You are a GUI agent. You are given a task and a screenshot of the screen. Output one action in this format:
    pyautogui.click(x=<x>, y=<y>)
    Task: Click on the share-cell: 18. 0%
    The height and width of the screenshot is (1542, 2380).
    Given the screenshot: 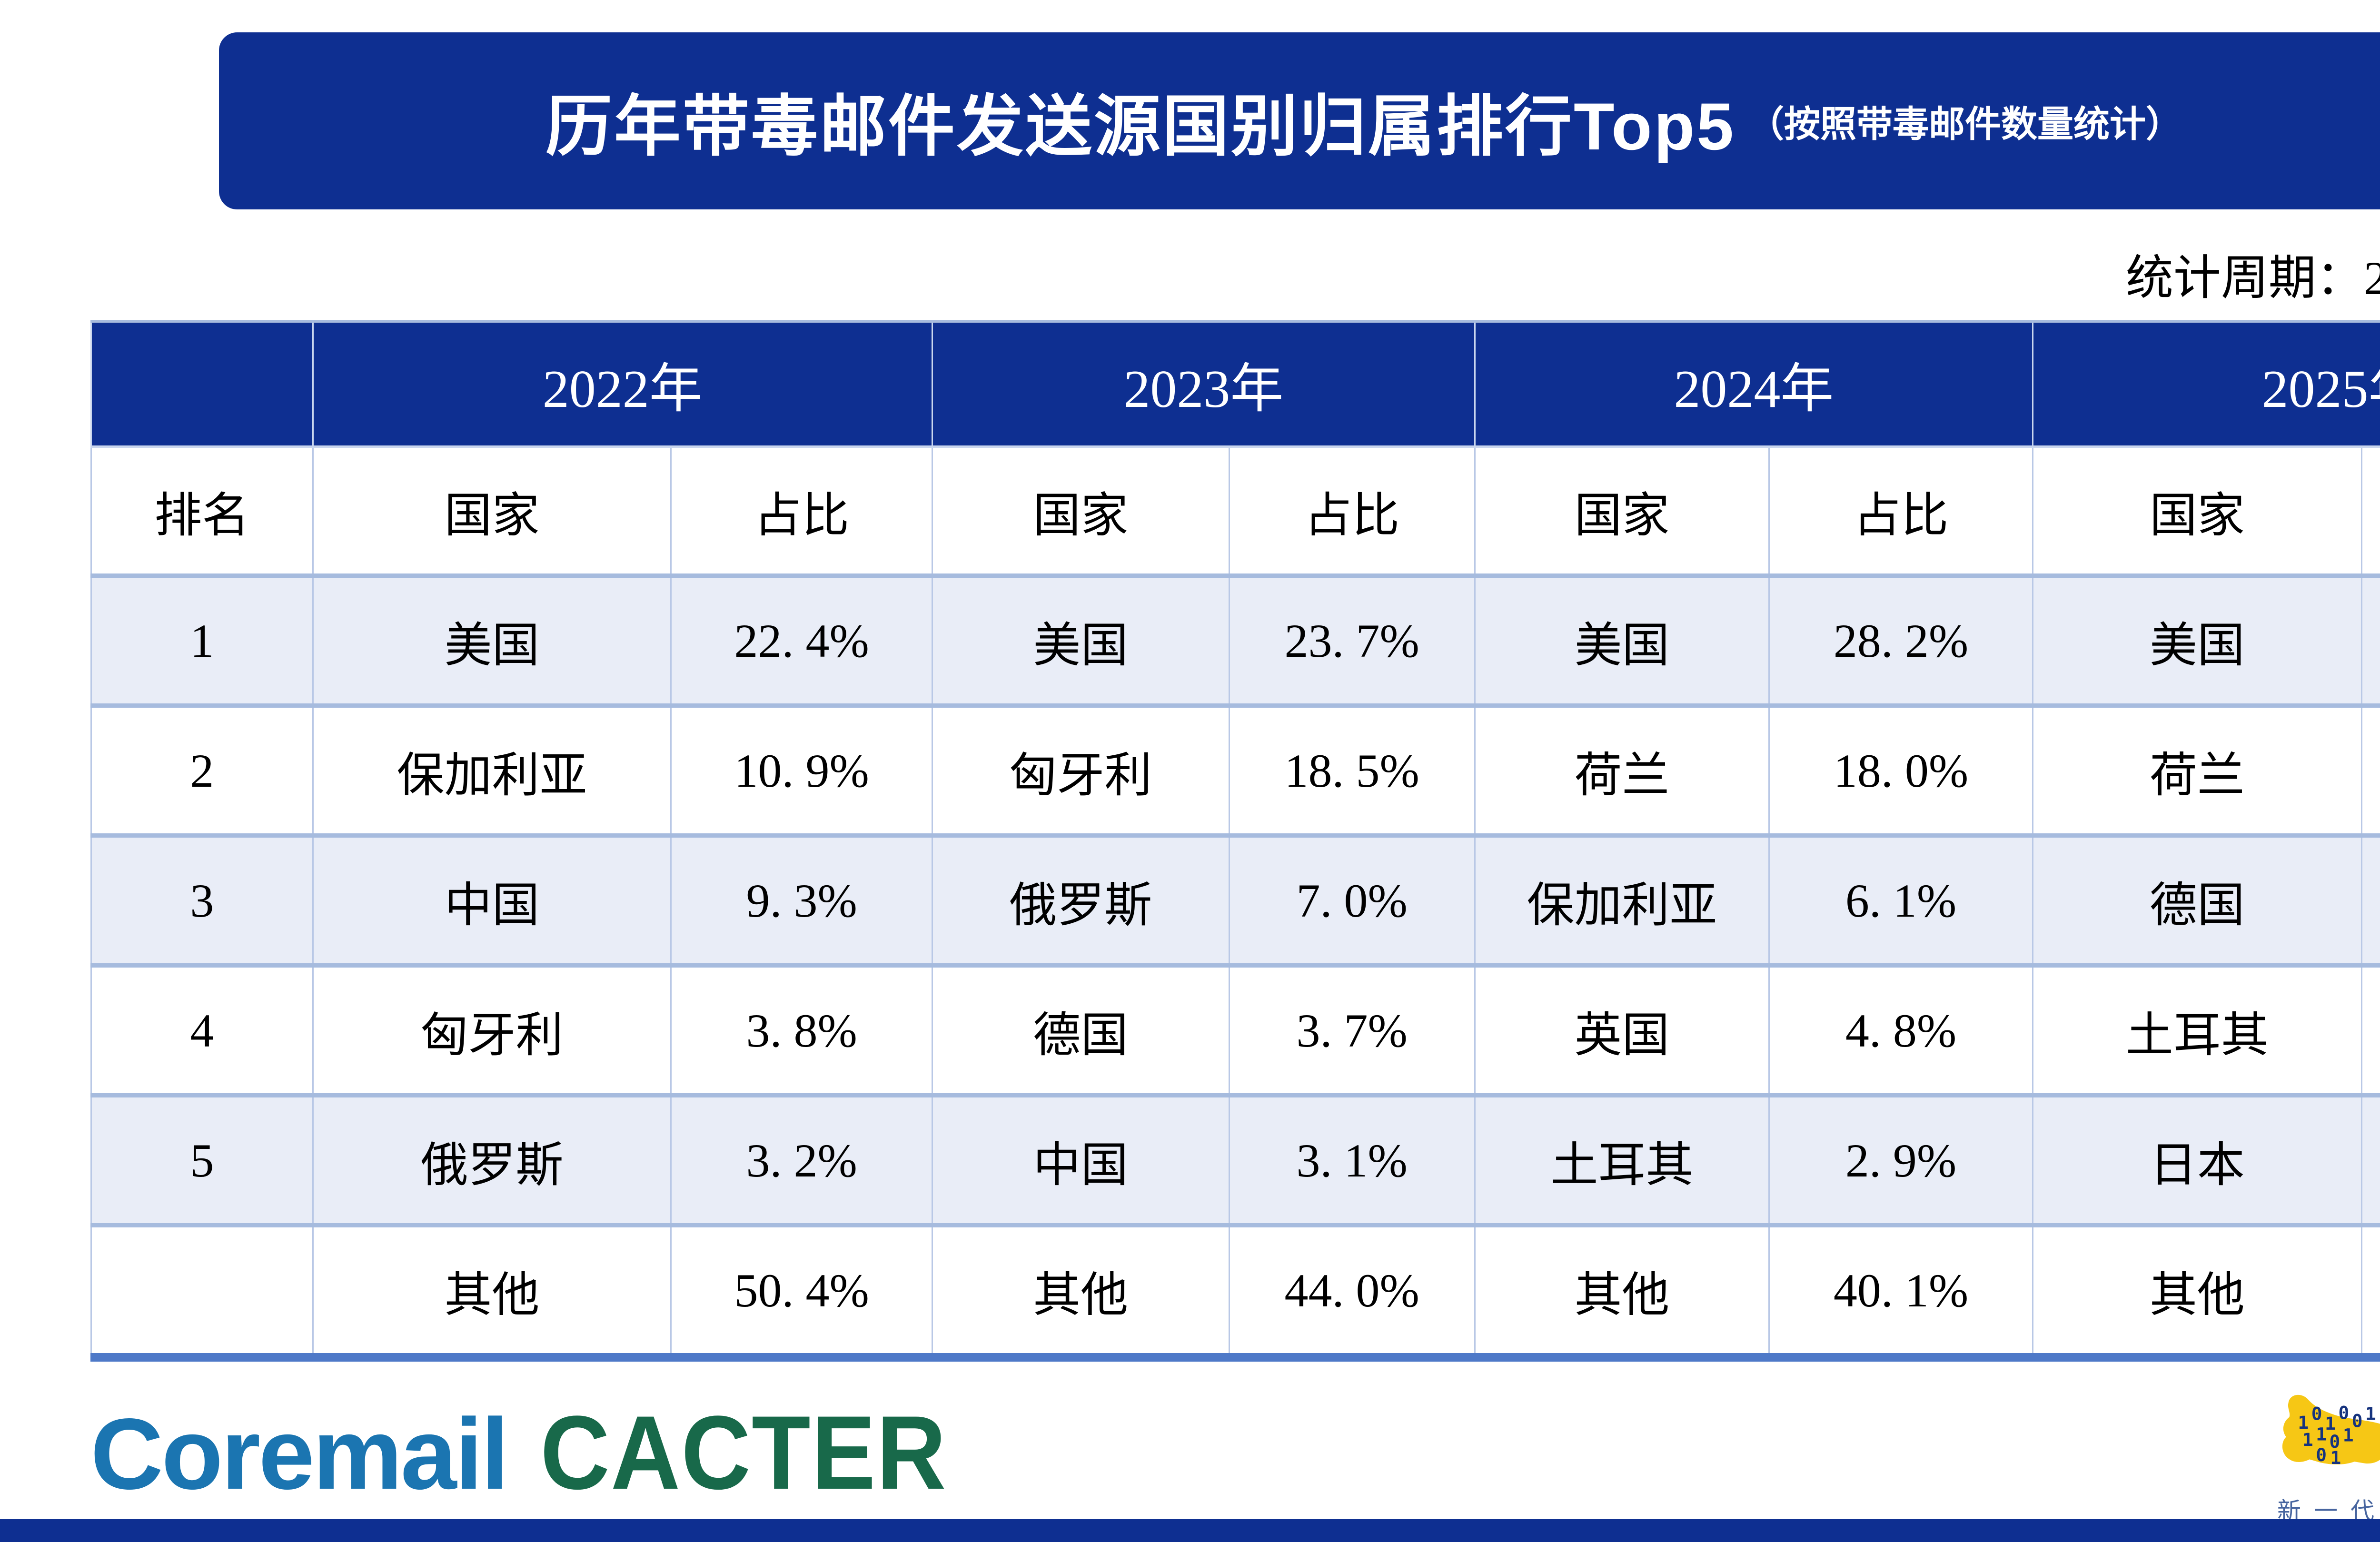 What is the action you would take?
    pyautogui.click(x=1900, y=771)
    